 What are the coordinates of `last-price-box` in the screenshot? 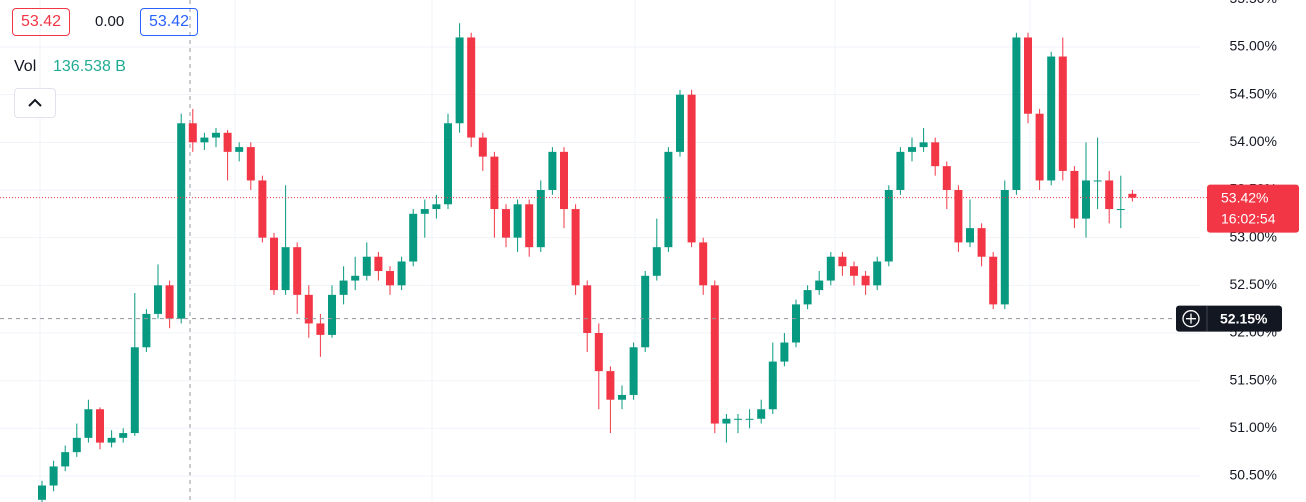 It's located at (1253, 208).